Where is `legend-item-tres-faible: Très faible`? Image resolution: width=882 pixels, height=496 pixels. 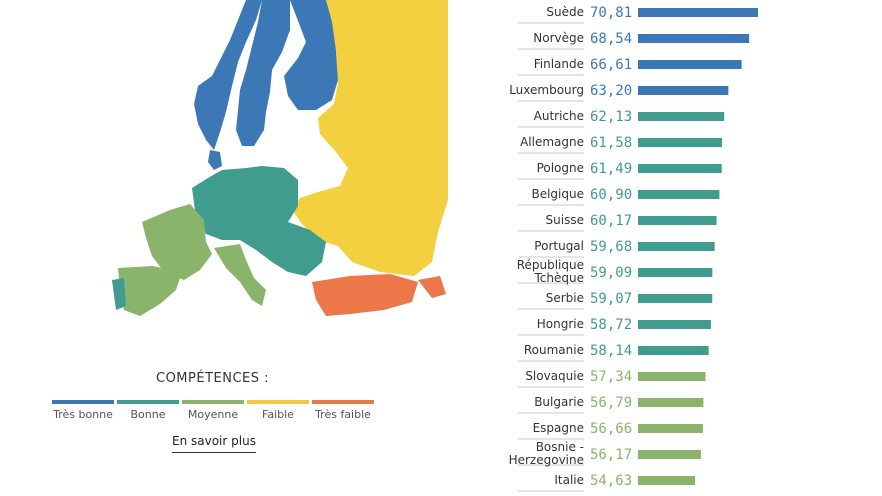 legend-item-tres-faible: Très faible is located at coordinates (343, 410).